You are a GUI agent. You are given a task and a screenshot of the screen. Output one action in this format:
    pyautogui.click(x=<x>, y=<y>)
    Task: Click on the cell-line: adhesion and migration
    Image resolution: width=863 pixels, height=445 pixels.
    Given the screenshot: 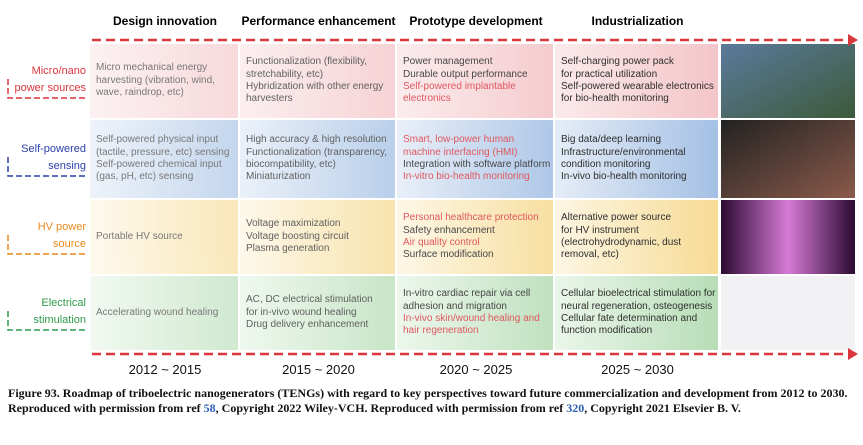 What is the action you would take?
    pyautogui.click(x=455, y=306)
    